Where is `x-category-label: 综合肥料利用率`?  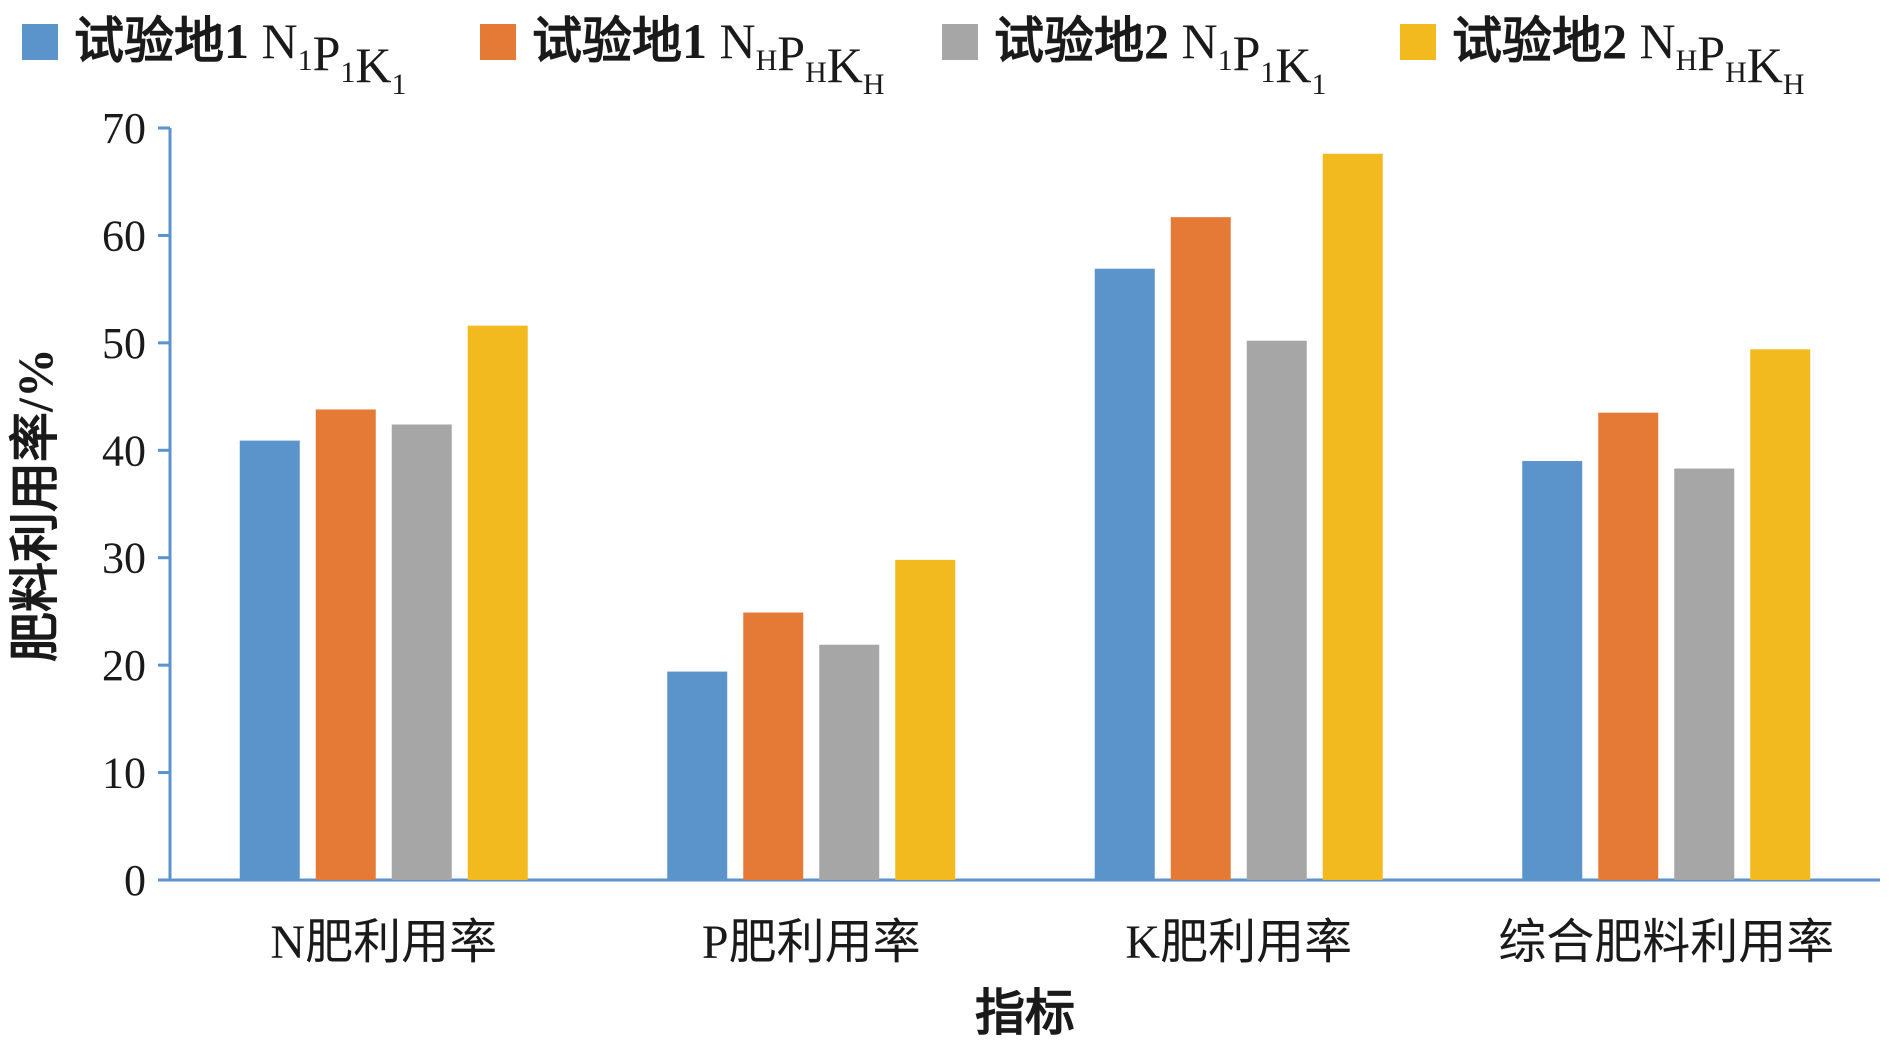
x-category-label: 综合肥料利用率 is located at coordinates (1666, 942).